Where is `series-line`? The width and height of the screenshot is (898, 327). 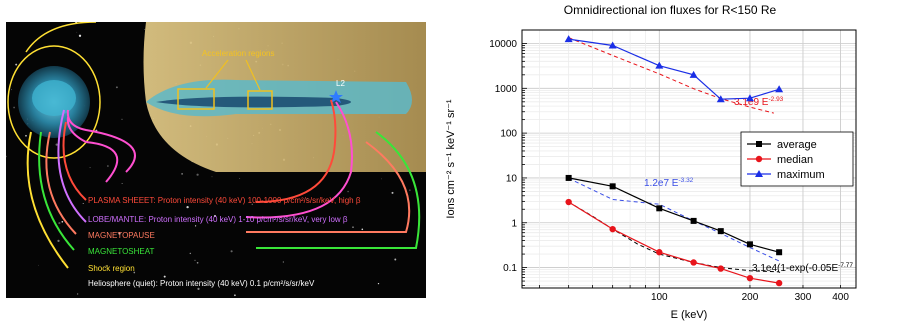
series-line is located at coordinates (674, 215).